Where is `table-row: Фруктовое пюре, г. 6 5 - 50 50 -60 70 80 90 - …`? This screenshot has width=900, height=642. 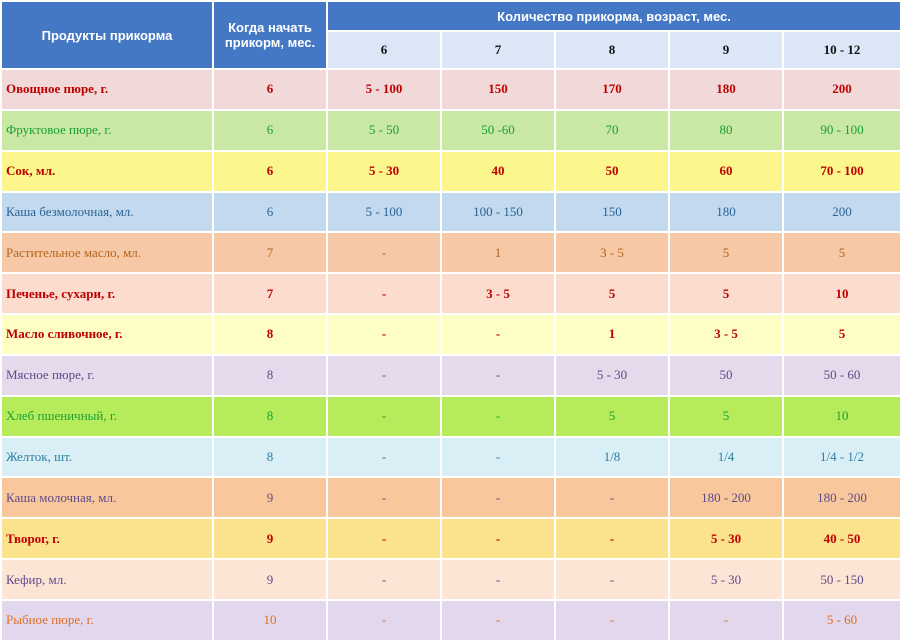 table-row: Фруктовое пюре, г. 6 5 - 50 50 -60 70 80 90 - … is located at coordinates (451, 130).